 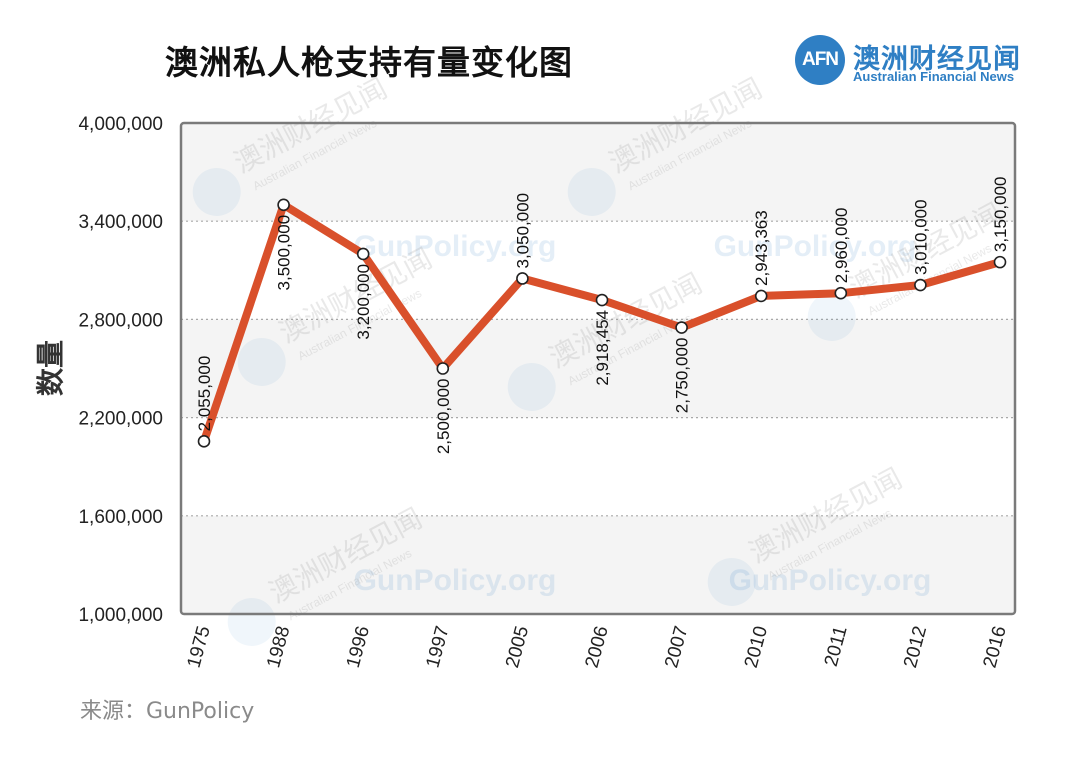 I want to click on x-tick-label: 2006, so click(x=597, y=647).